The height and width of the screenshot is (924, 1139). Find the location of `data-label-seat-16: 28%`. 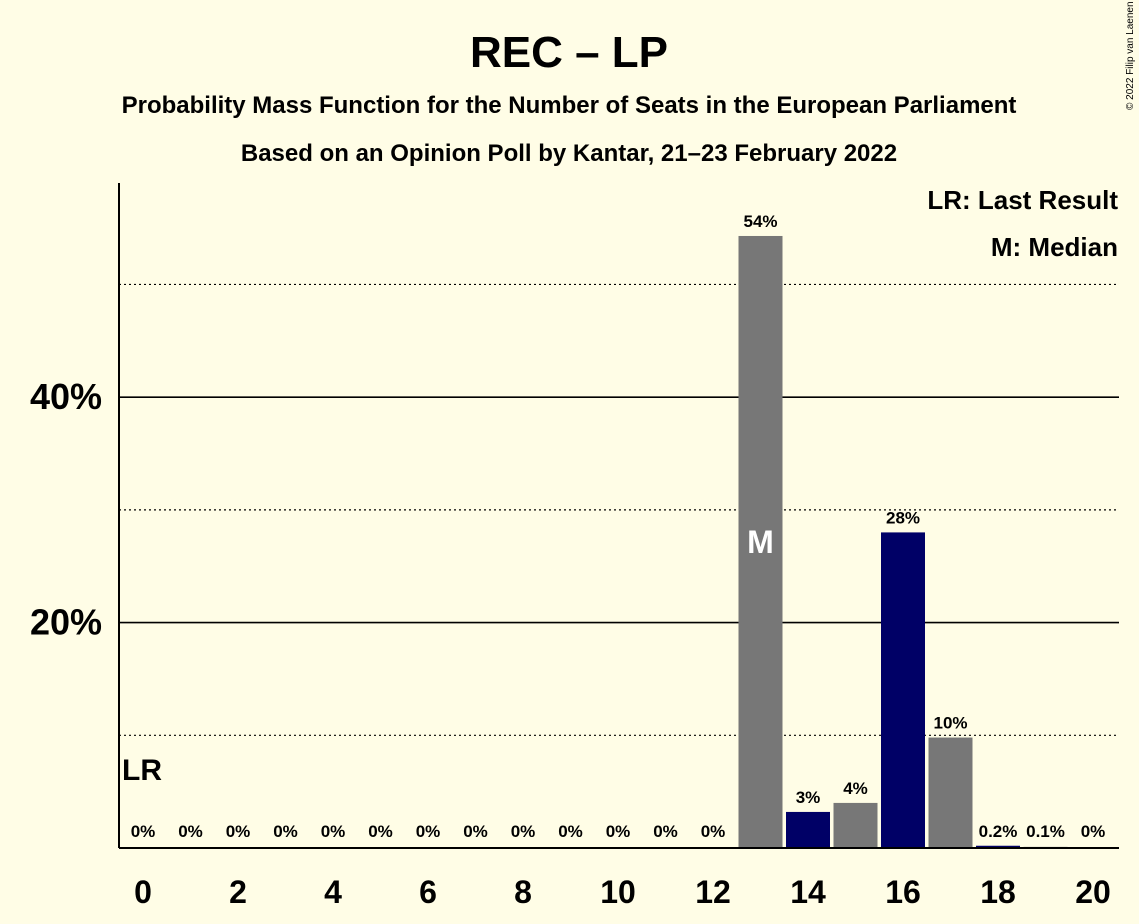

data-label-seat-16: 28% is located at coordinates (903, 517).